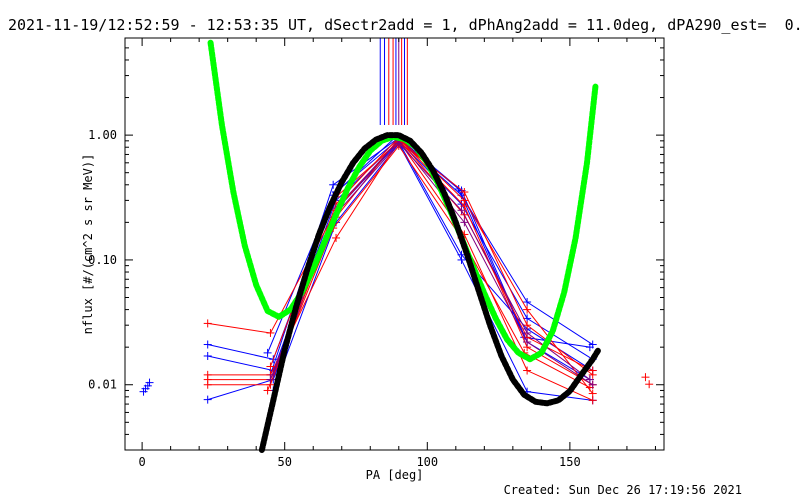 The image size is (800, 500). What do you see at coordinates (395, 475) in the screenshot?
I see `x-axis-label: PA [deg]` at bounding box center [395, 475].